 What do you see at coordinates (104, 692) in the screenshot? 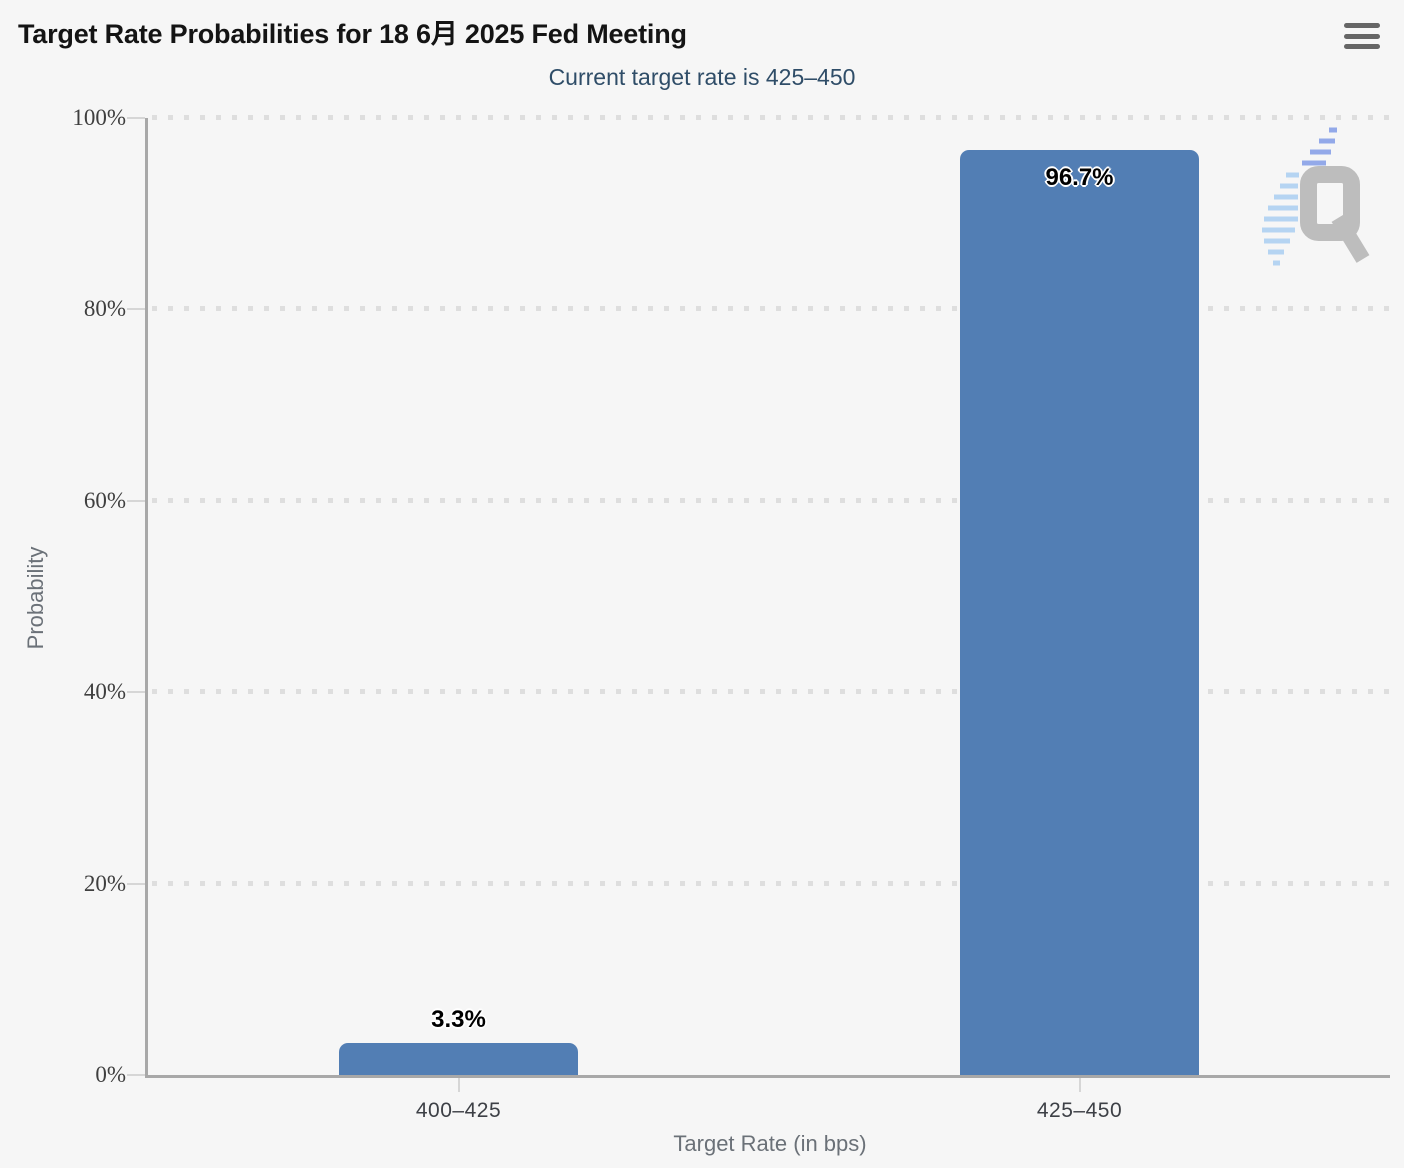
I see `y-axis-tick-label: 40%` at bounding box center [104, 692].